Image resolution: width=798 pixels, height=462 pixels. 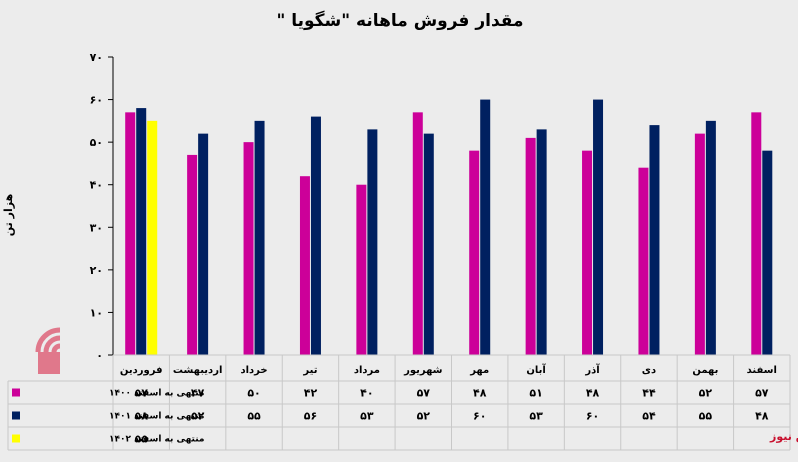 What do you see at coordinates (310, 416) in the screenshot?
I see `data-label-s1-3: ۵۶` at bounding box center [310, 416].